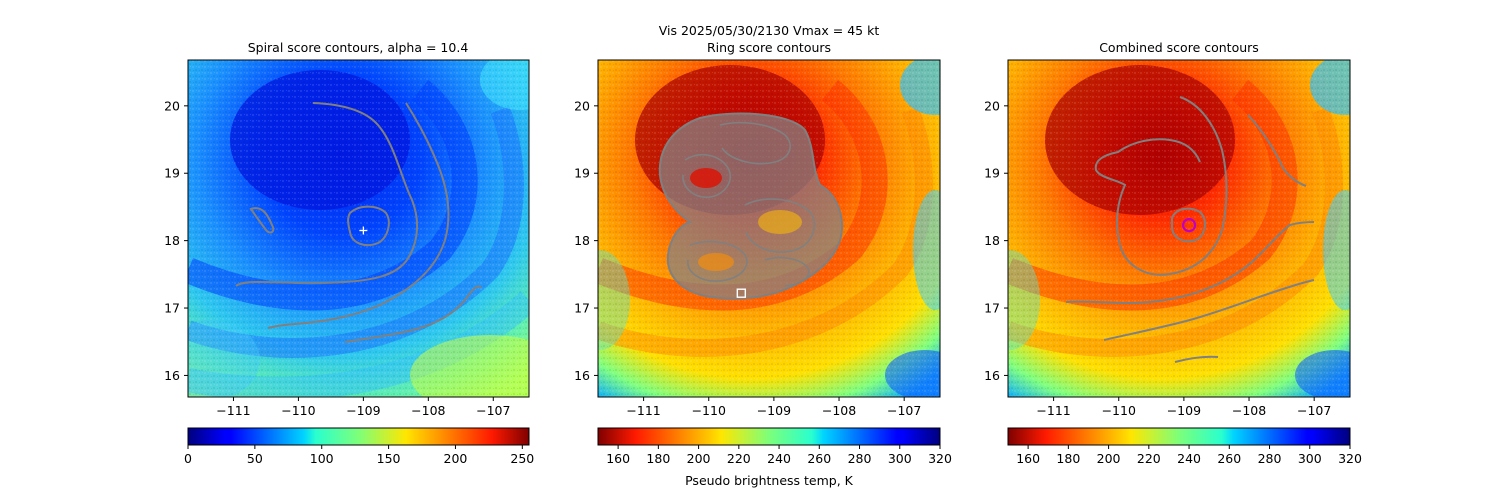  What do you see at coordinates (1310, 458) in the screenshot?
I see `colorbar-tick-label-combined: 300` at bounding box center [1310, 458].